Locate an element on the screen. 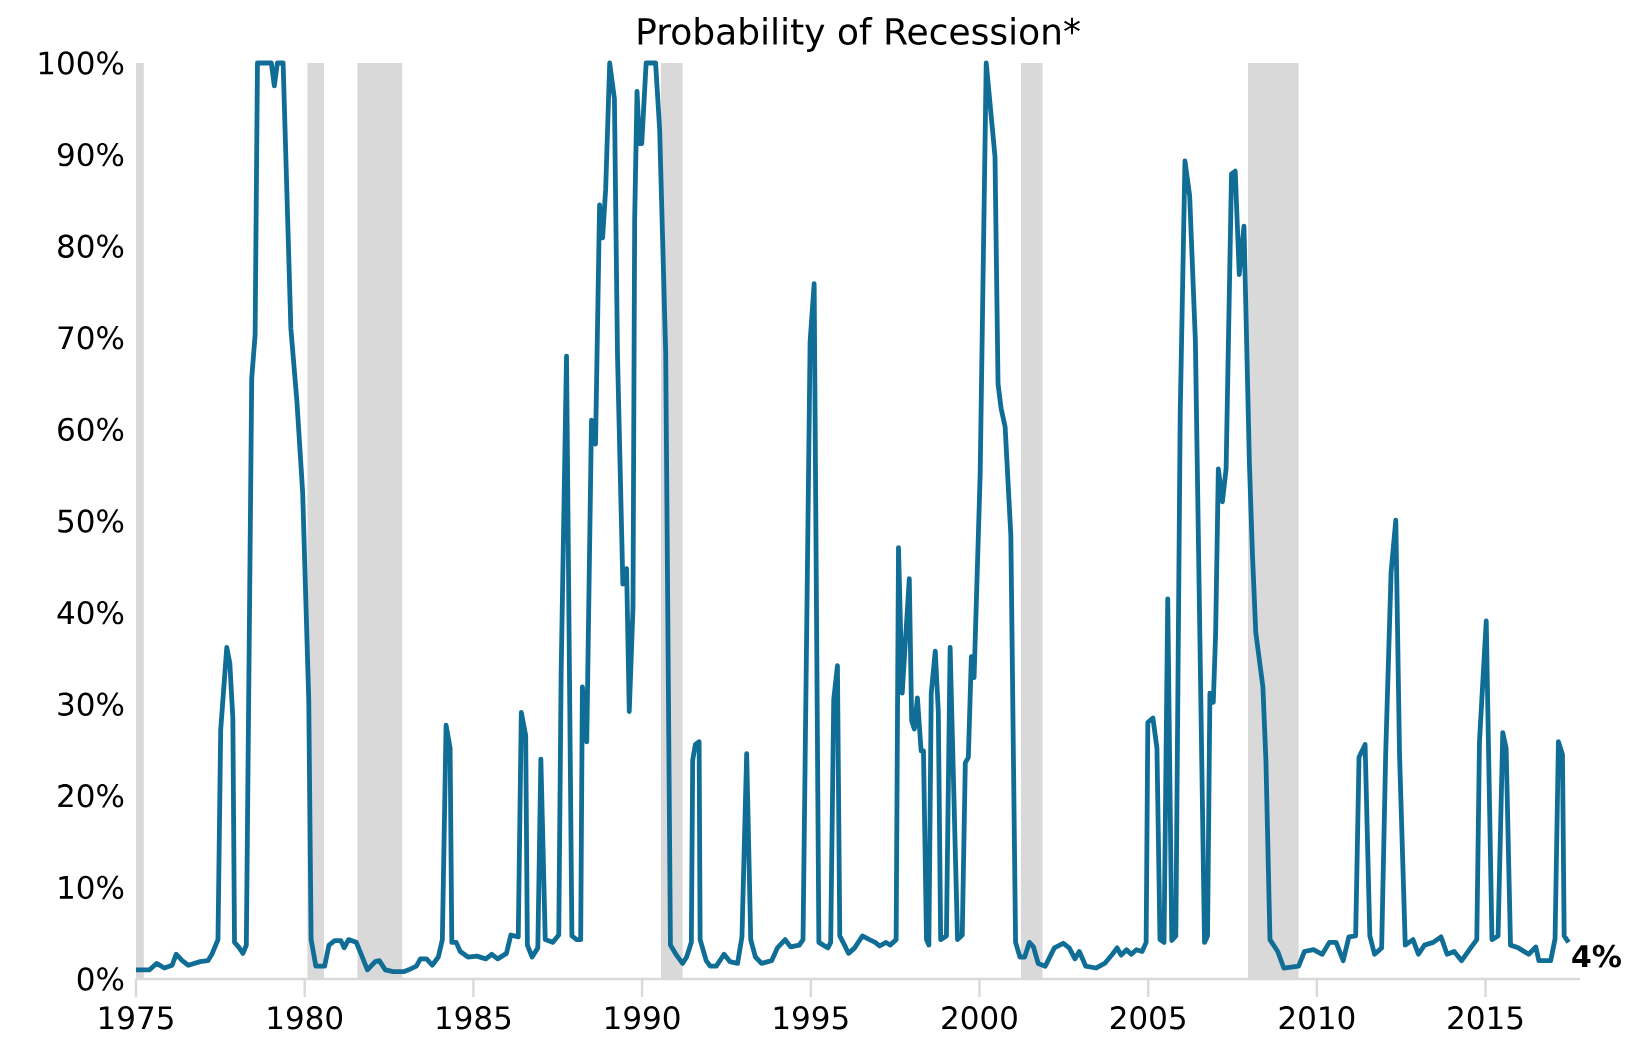 The width and height of the screenshot is (1652, 1045). y-tick-label: 100% is located at coordinates (81, 63).